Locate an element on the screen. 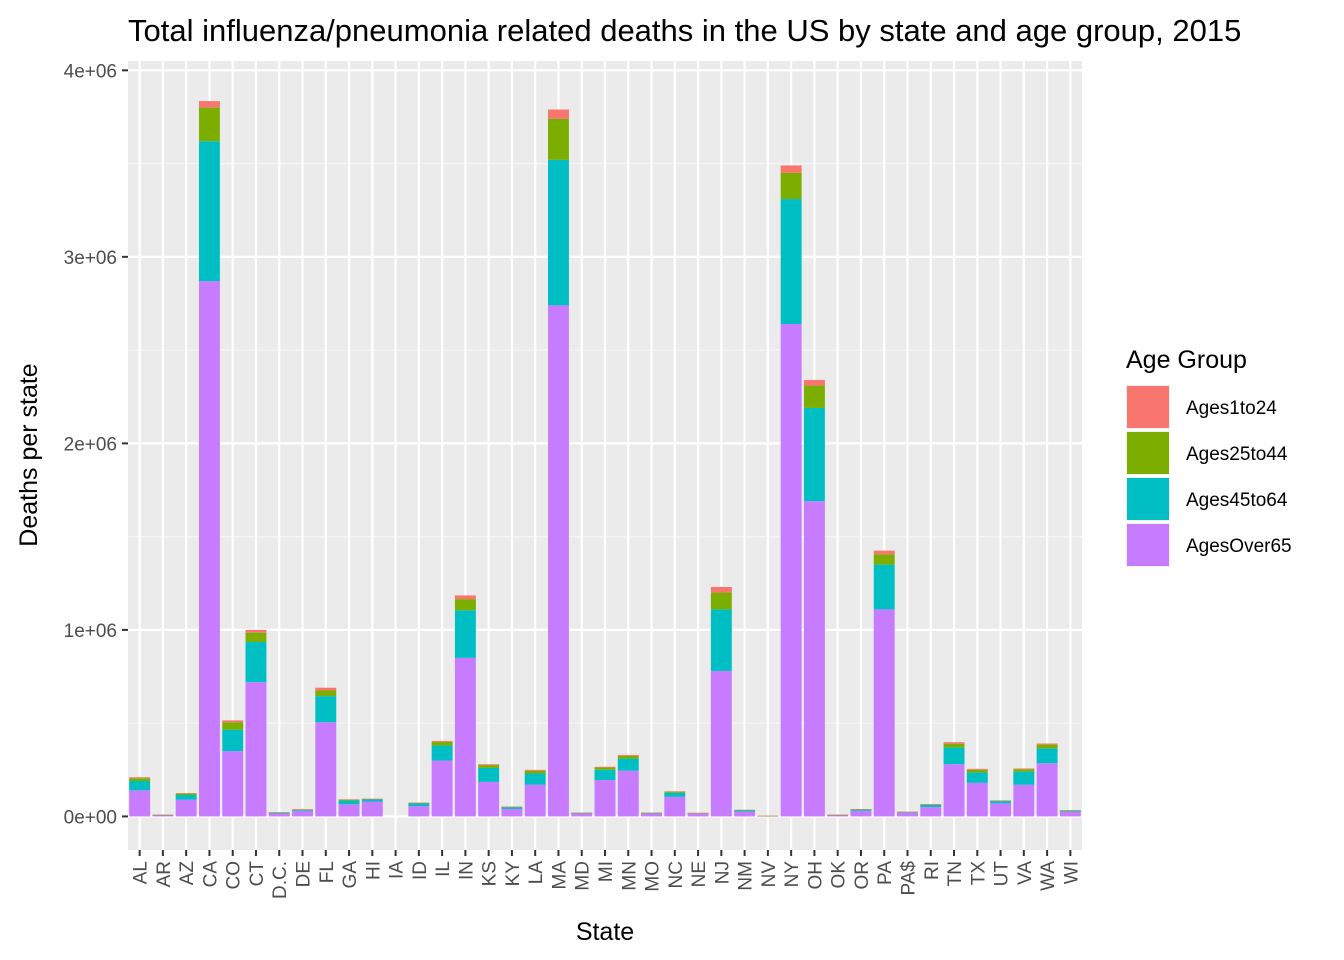 Image resolution: width=1344 pixels, height=960 pixels. x-tick-label: WA is located at coordinates (1048, 876).